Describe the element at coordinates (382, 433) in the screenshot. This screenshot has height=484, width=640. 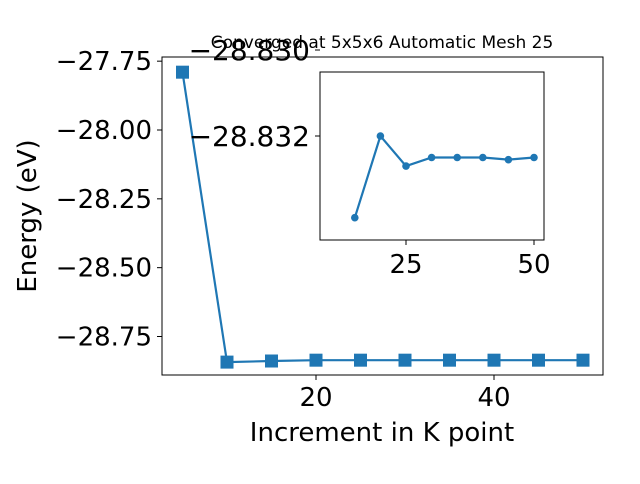
I see `x-axis-label: Increment in K point` at that location.